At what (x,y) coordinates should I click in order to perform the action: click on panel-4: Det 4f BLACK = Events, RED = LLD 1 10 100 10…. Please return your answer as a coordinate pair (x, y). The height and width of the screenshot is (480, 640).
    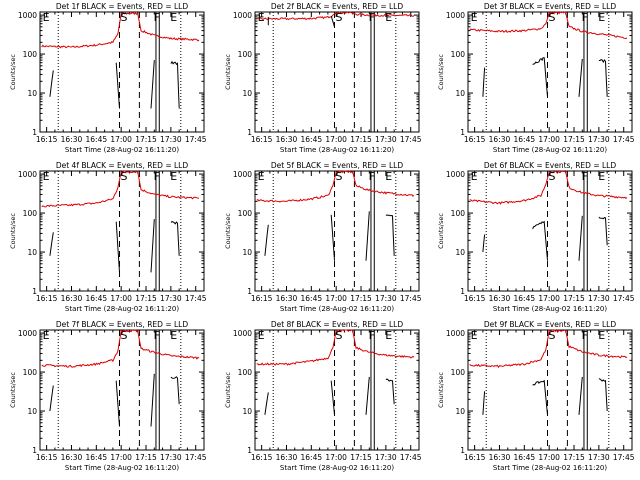
    Looking at the image, I should click on (108, 237).